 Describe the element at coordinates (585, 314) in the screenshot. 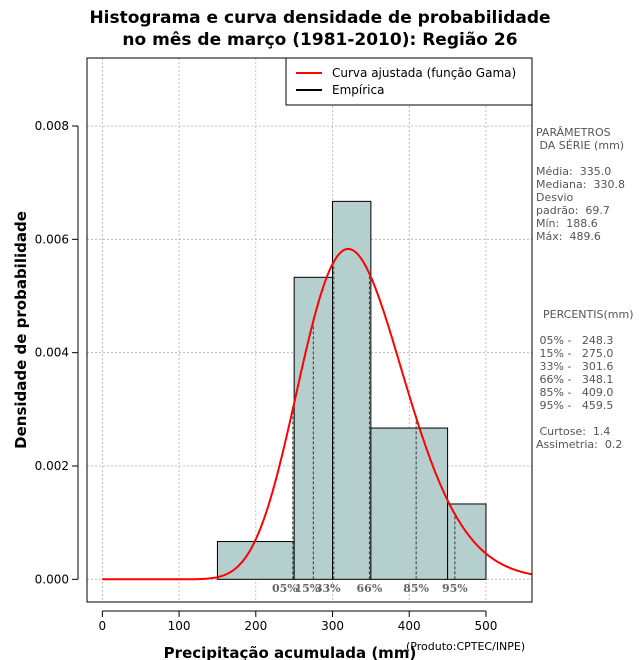

I see `percentis-title: PERCENTIS(mm)` at that location.